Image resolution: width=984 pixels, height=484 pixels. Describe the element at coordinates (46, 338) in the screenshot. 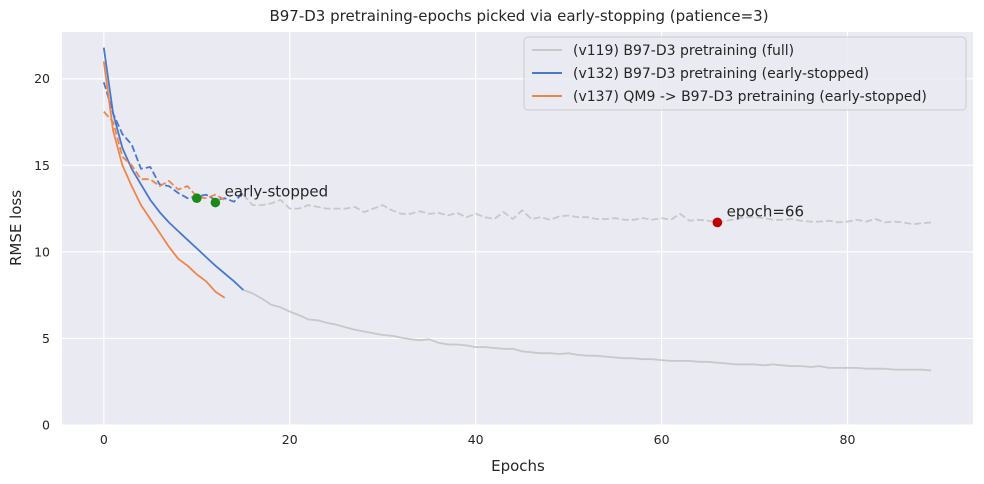

I see `y-tick-5: 5` at that location.